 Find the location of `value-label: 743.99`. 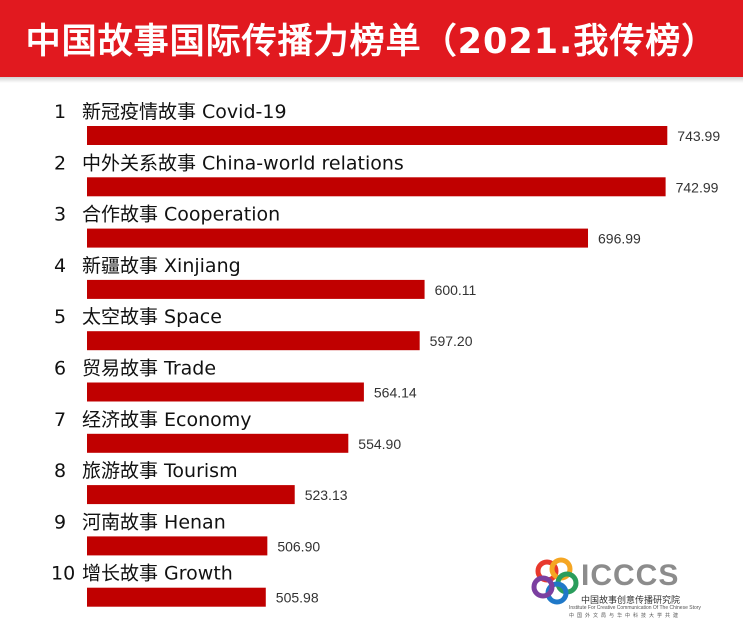

value-label: 743.99 is located at coordinates (698, 136).